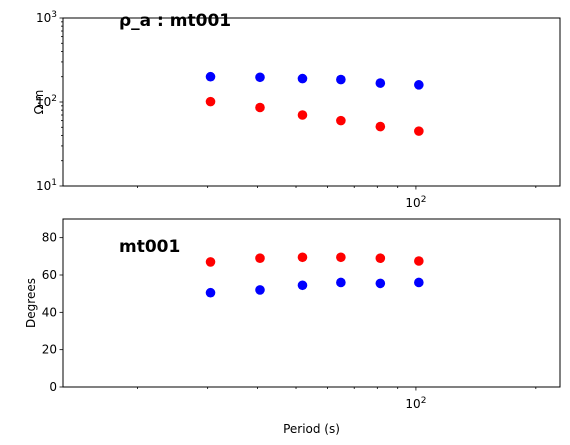 This screenshot has height=445, width=570. I want to click on y-tick-label: 0, so click(53, 387).